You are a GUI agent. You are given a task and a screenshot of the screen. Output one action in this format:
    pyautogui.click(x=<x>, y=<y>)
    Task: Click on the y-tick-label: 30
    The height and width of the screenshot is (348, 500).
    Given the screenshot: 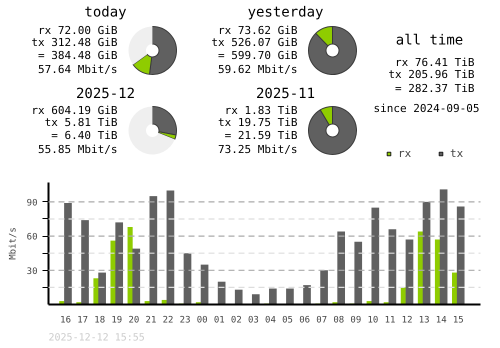 What is the action you would take?
    pyautogui.click(x=32, y=271)
    